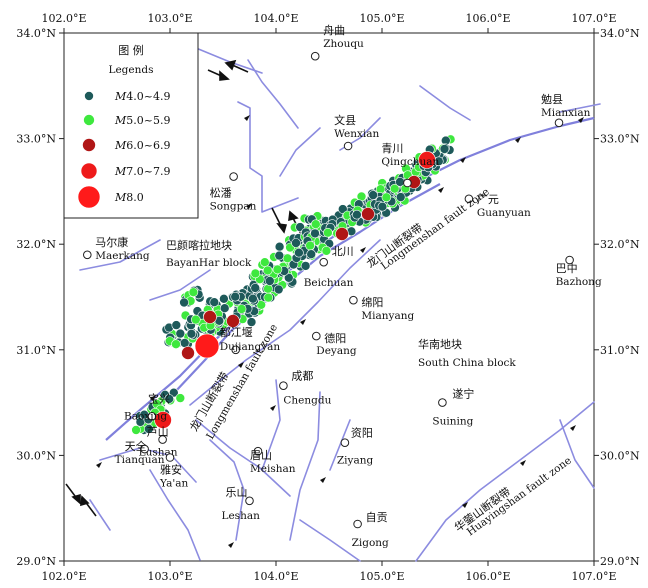 This screenshot has height=588, width=648. I want to click on city-label-cn: 北川, so click(343, 251).